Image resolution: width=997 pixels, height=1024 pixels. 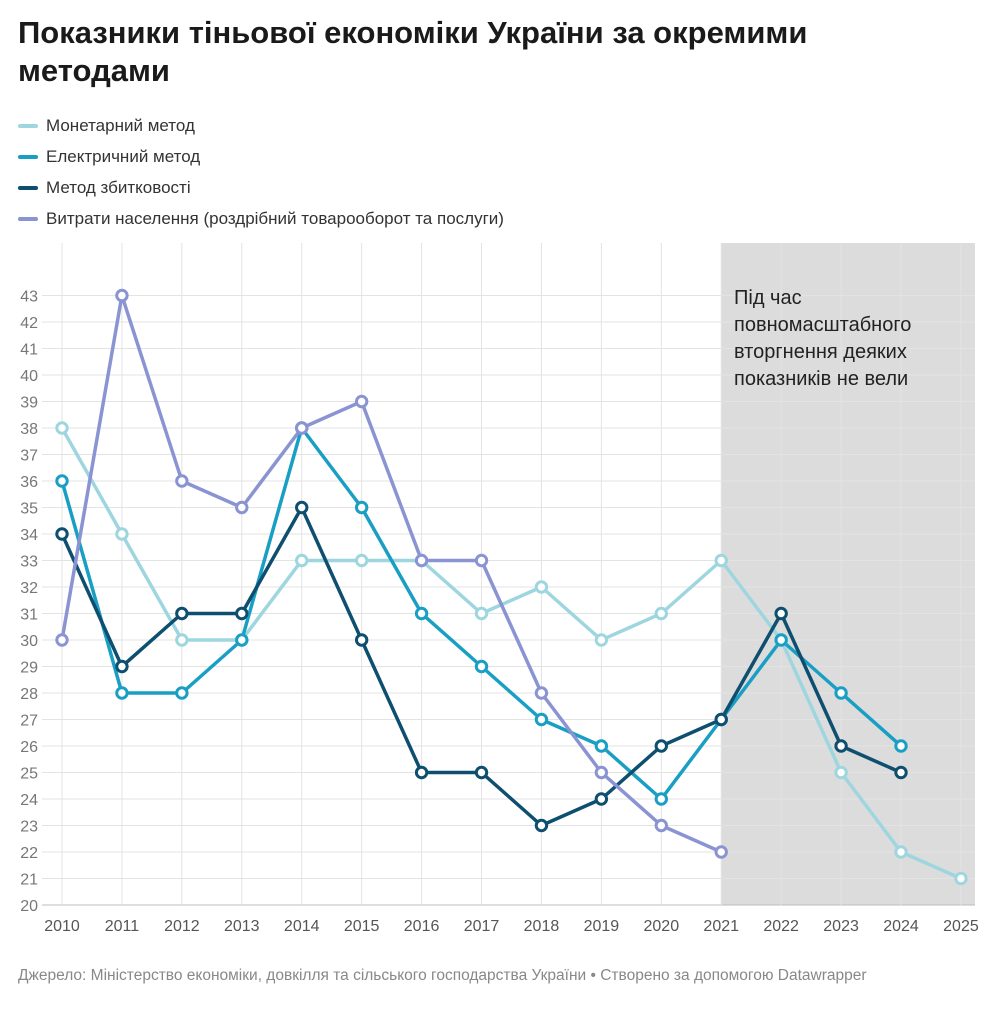 What do you see at coordinates (29, 747) in the screenshot?
I see `y-tick-label: 26` at bounding box center [29, 747].